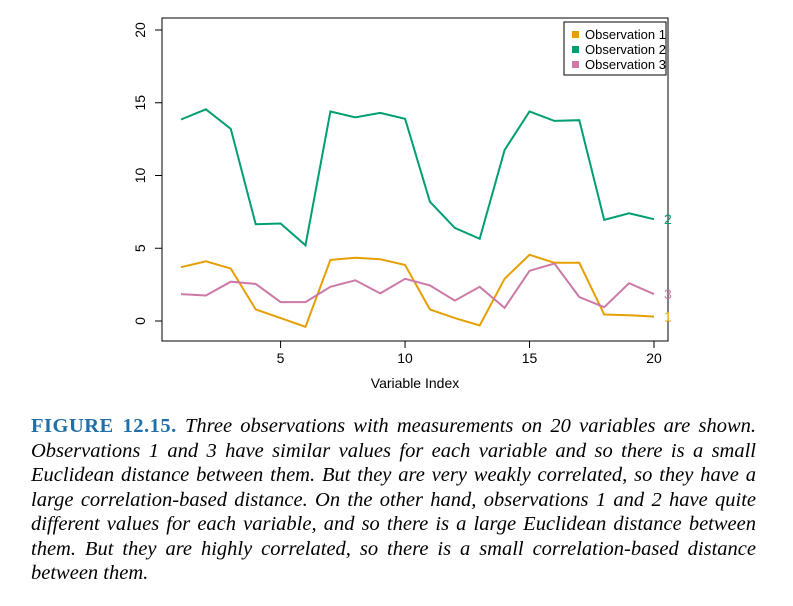  What do you see at coordinates (469, 353) in the screenshot?
I see `x-axis: 5 10 15 20` at bounding box center [469, 353].